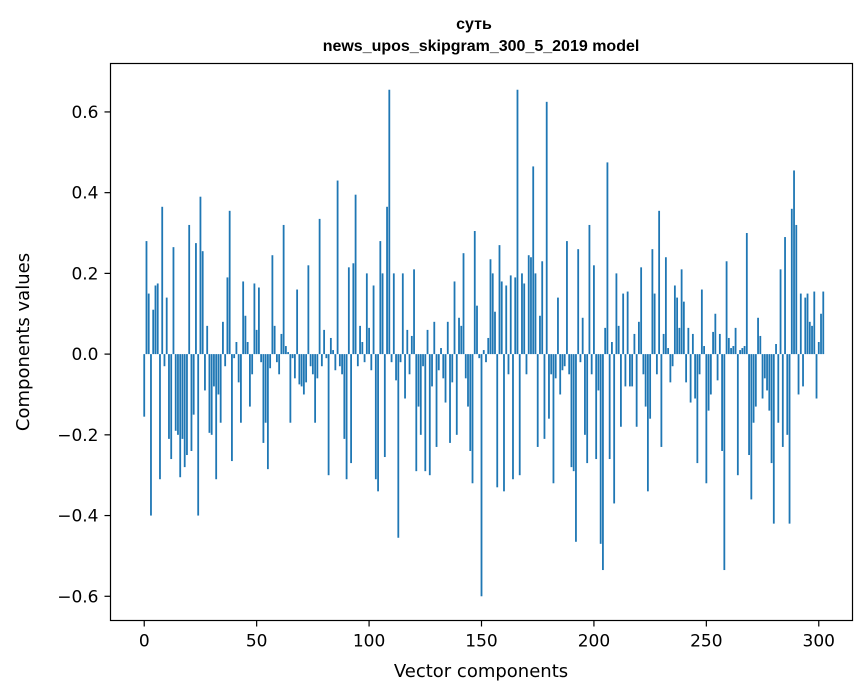  I want to click on x-axis-label: Vector components, so click(481, 671).